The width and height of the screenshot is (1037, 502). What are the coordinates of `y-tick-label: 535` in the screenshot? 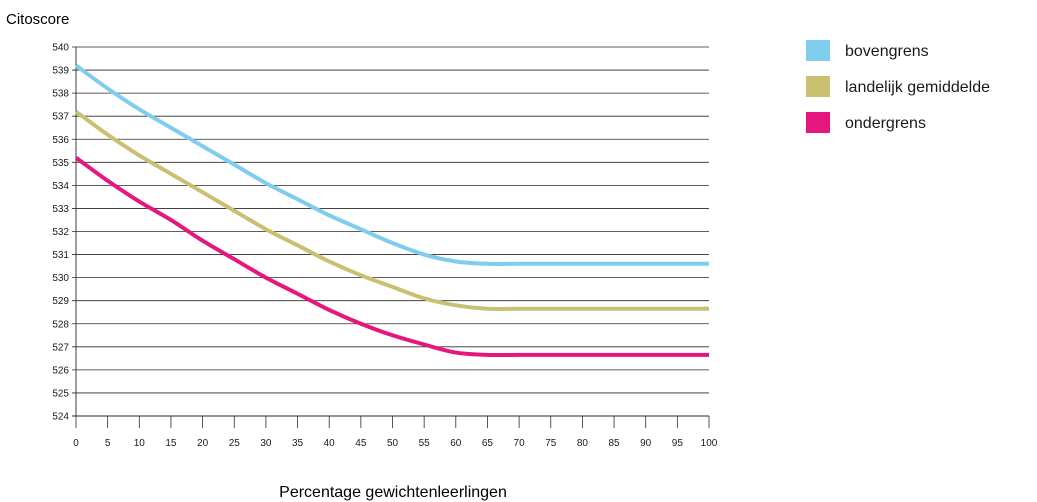 It's located at (60, 163).